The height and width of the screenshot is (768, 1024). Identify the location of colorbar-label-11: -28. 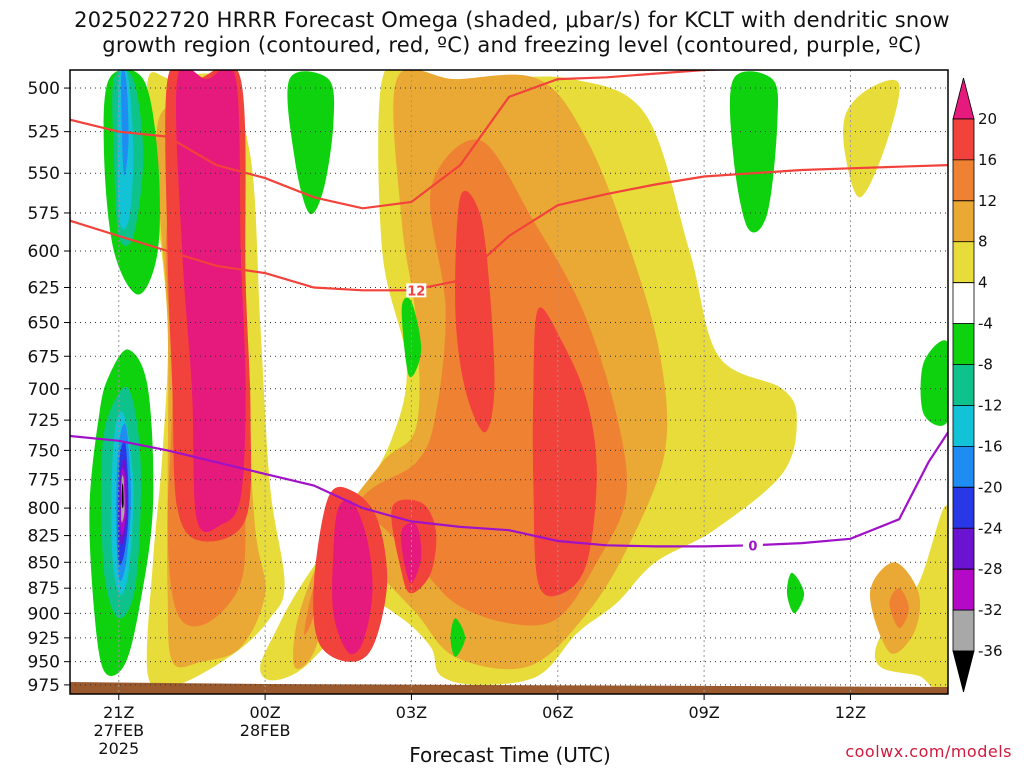
(990, 569).